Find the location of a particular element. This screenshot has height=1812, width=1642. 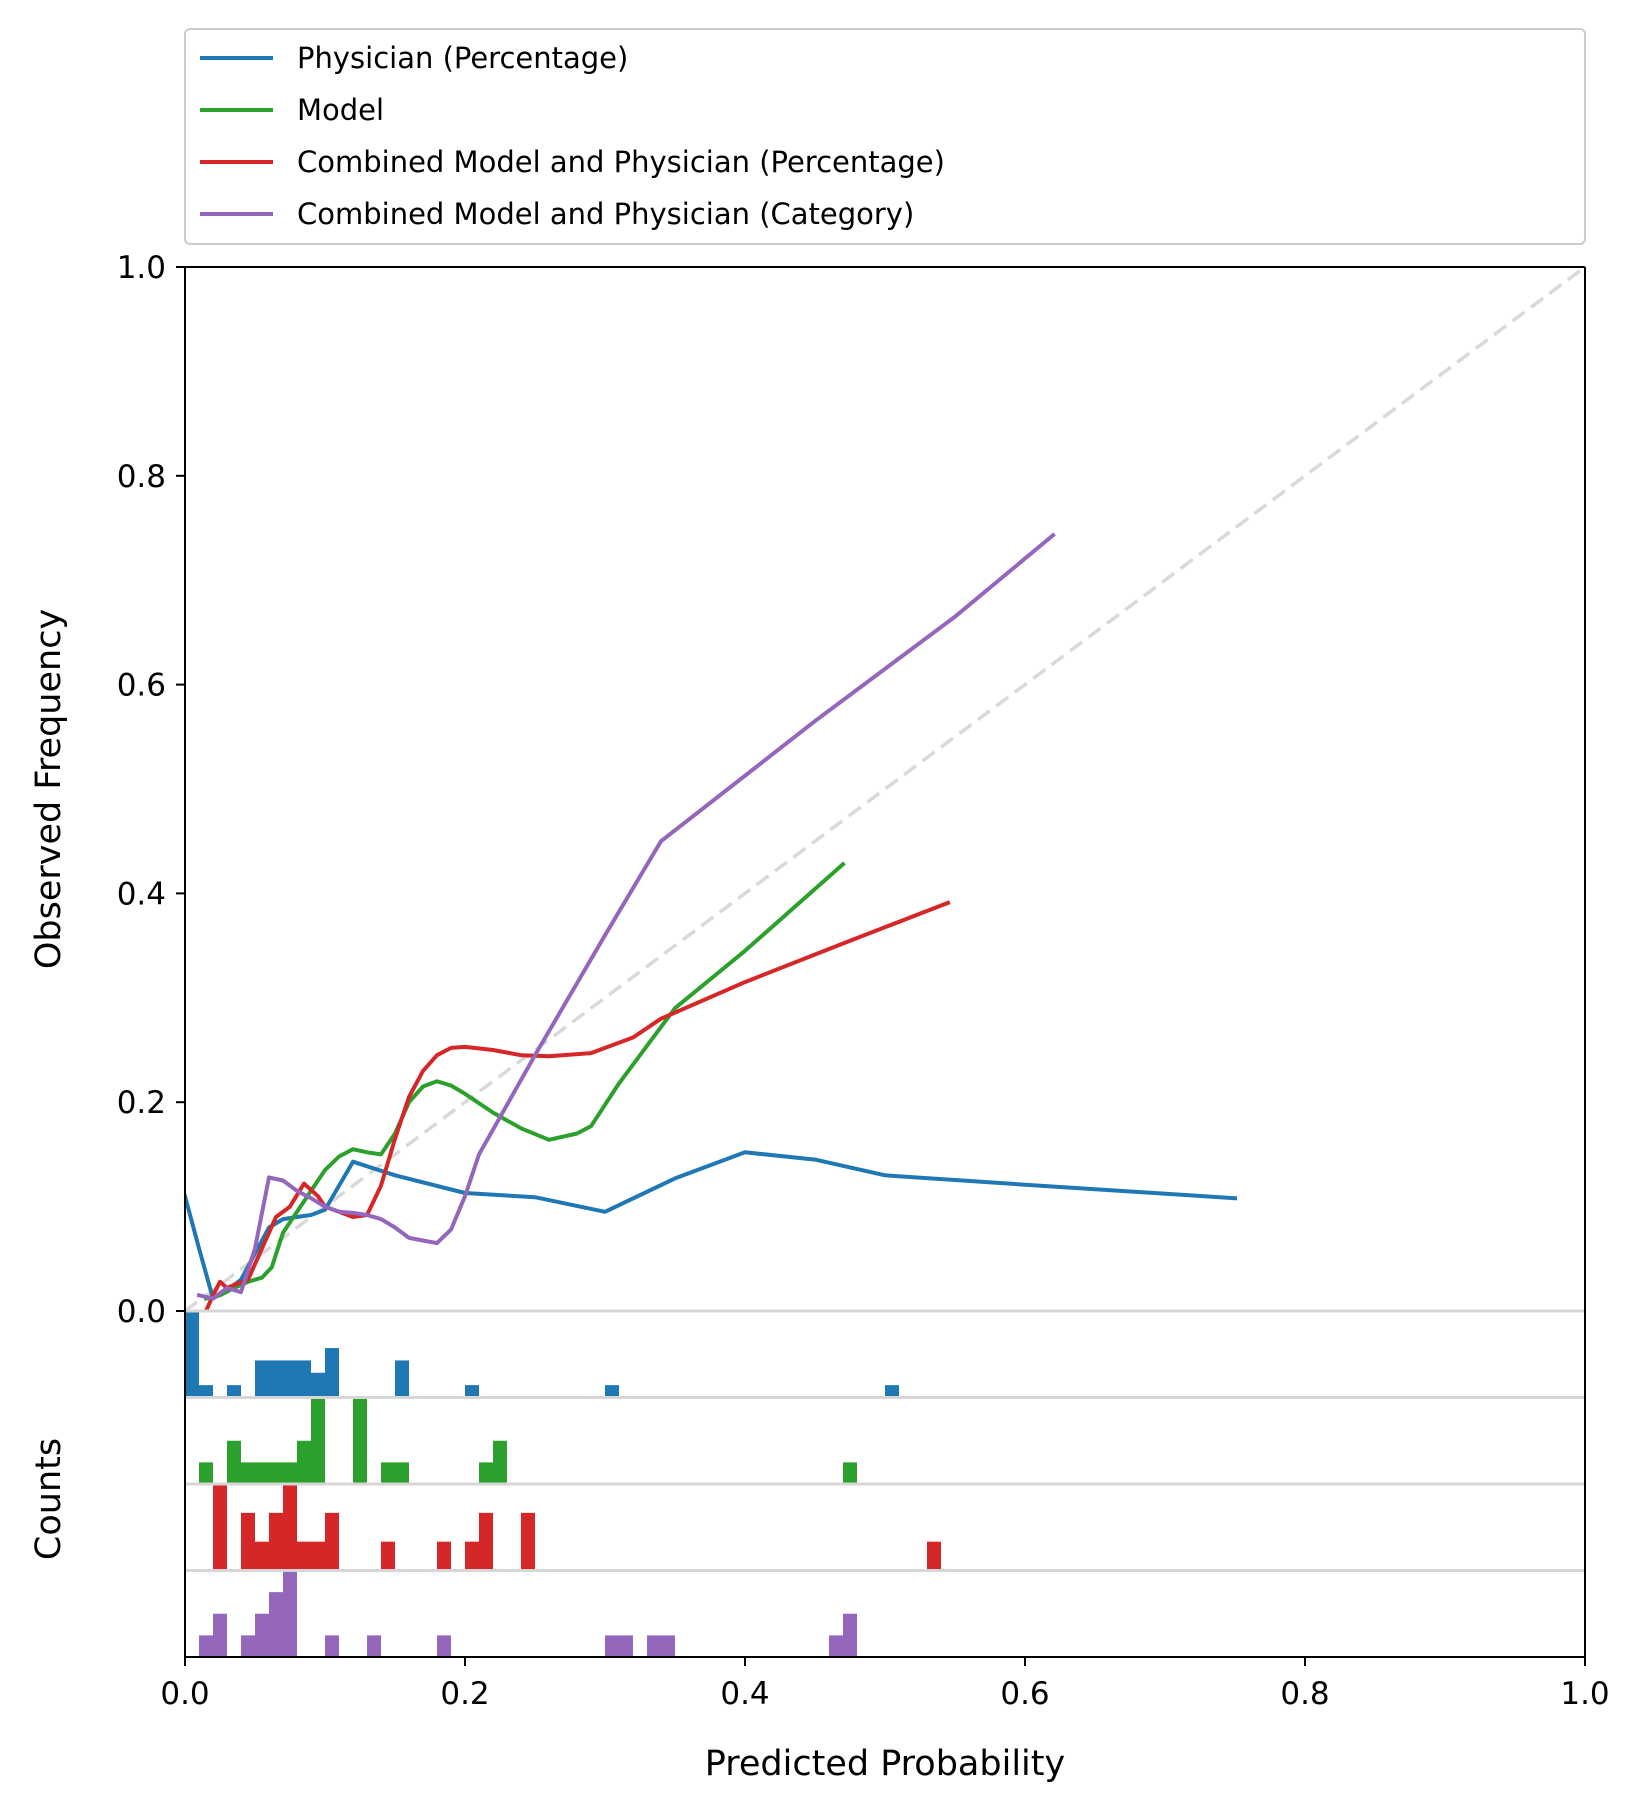

x-axis-label: Predicted Probability is located at coordinates (885, 1764).